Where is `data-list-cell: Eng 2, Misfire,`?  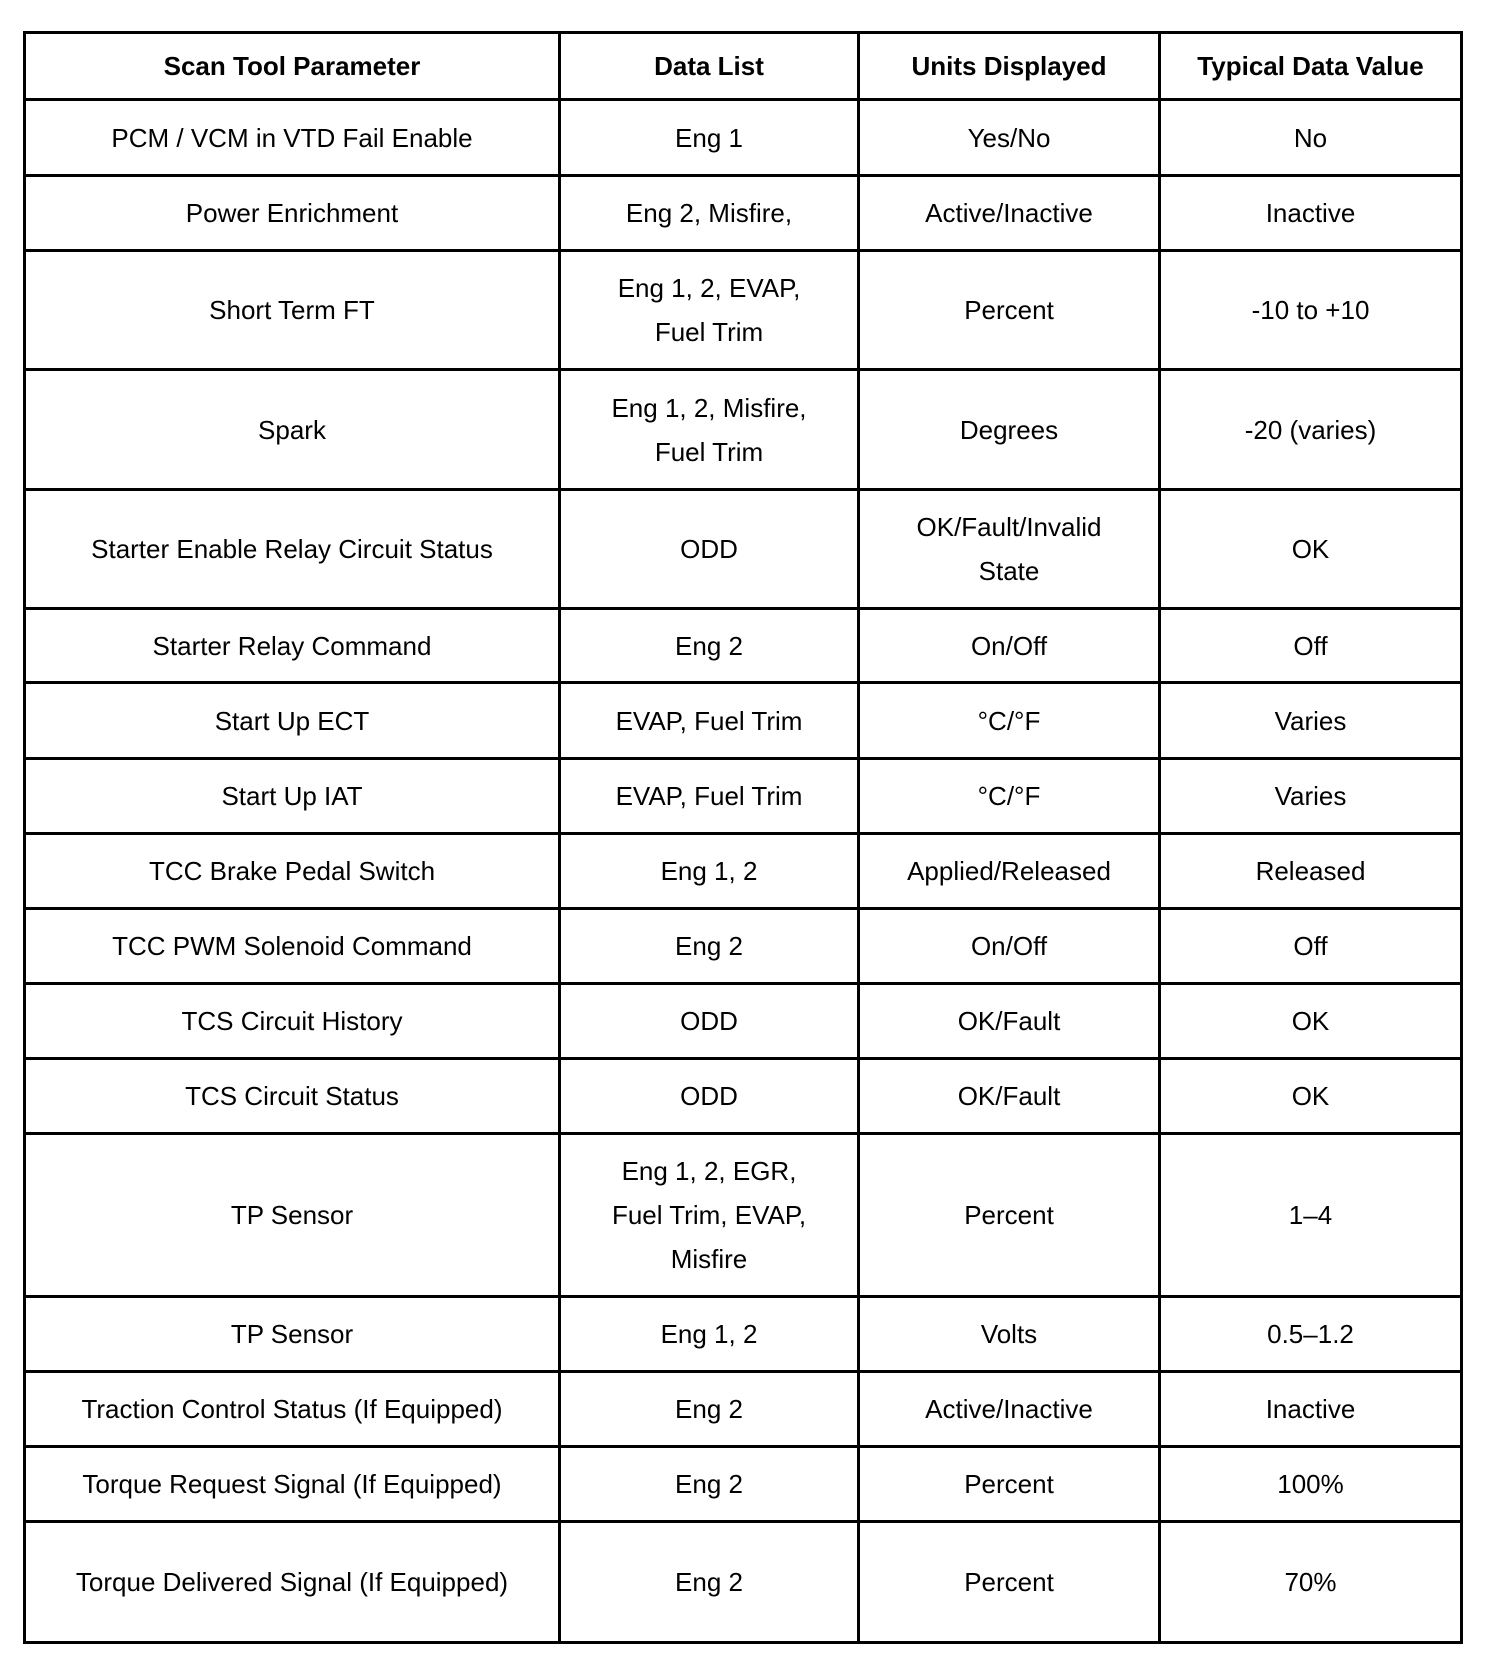
data-list-cell: Eng 2, Misfire, is located at coordinates (709, 213).